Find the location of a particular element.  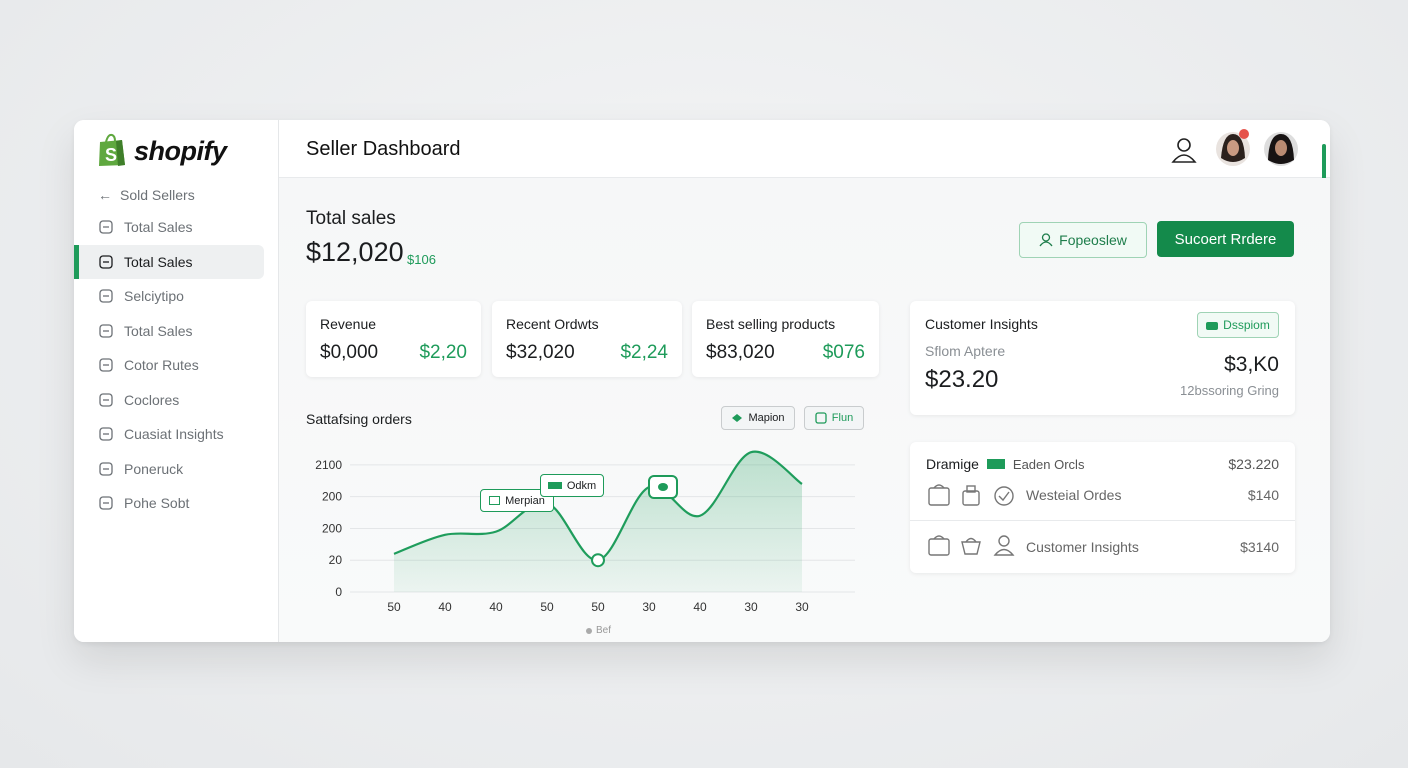

nav-item: Cotor Rutes is located at coordinates (169, 365).